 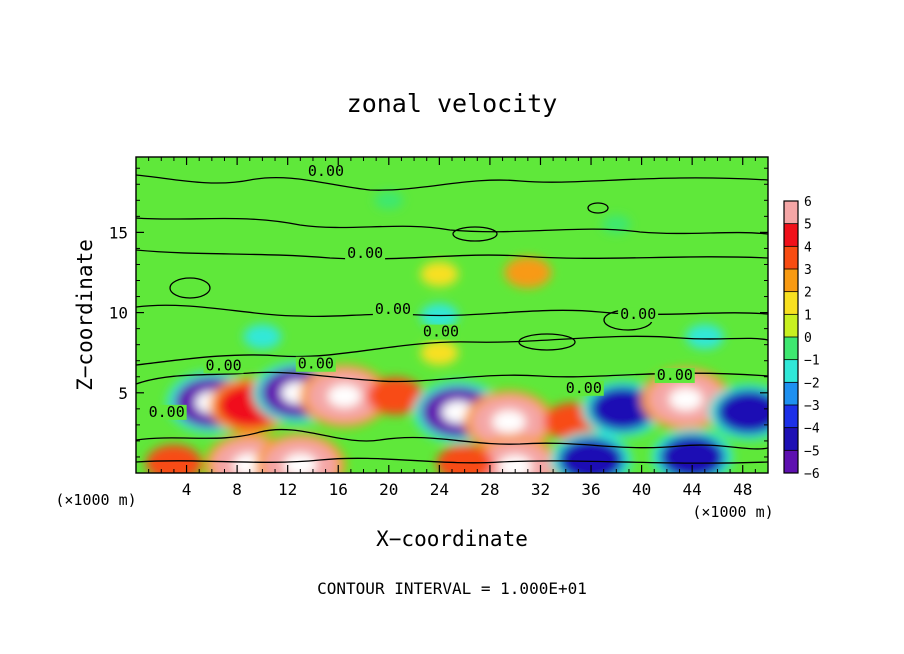 I want to click on colorbar-label: −3, so click(x=812, y=406).